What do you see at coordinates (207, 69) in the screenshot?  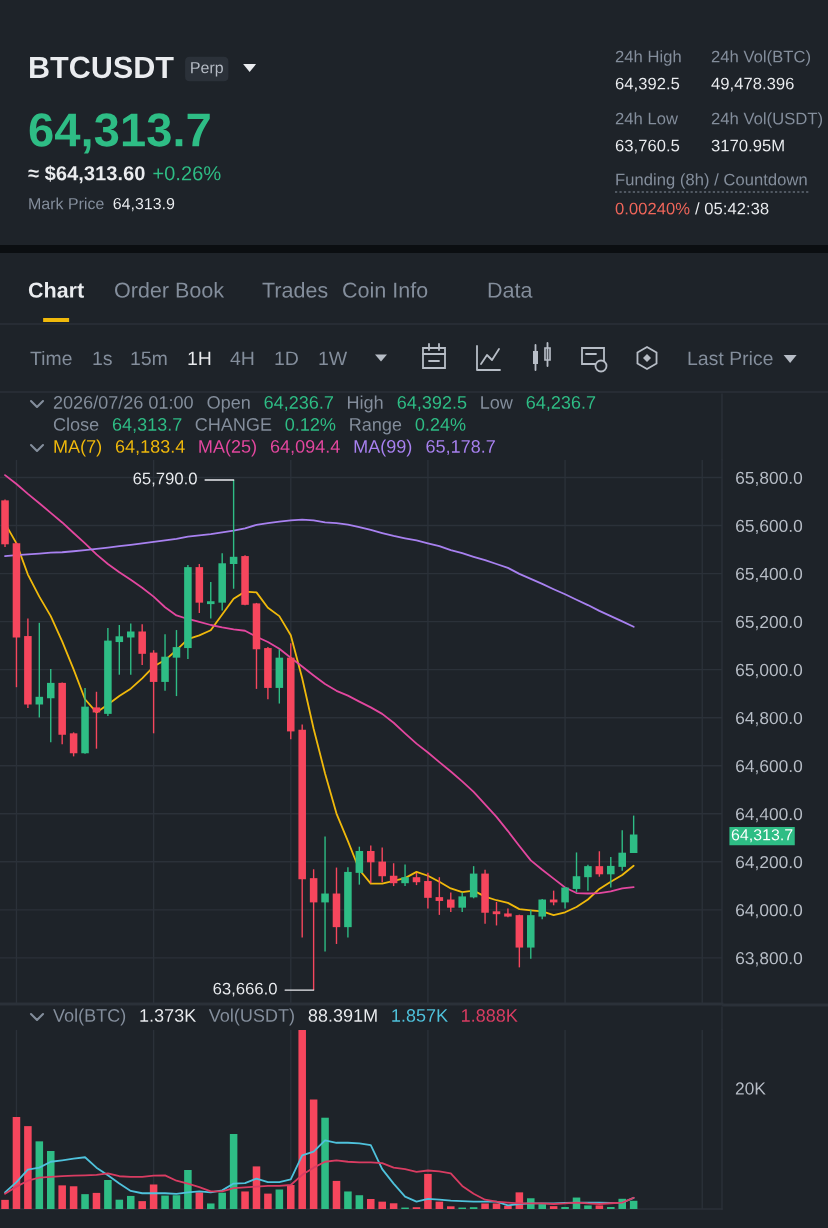 I see `text: Perp` at bounding box center [207, 69].